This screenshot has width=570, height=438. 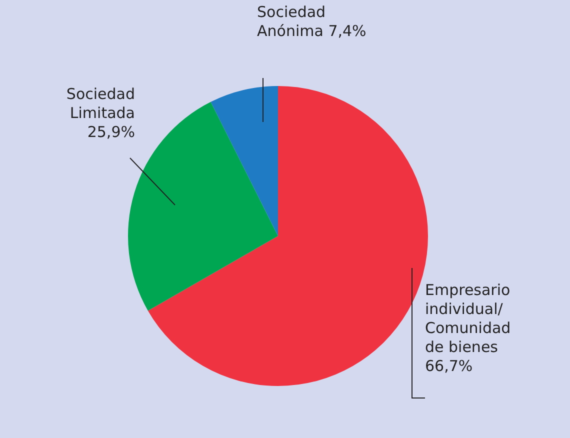 What do you see at coordinates (100, 103) in the screenshot?
I see `slice-label: Sociedad Limitada` at bounding box center [100, 103].